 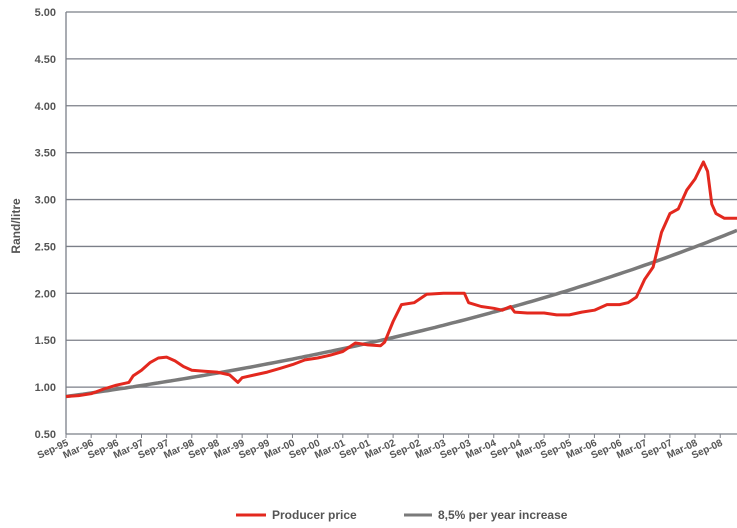 What do you see at coordinates (45, 224) in the screenshot?
I see `y-axis-ticks: 0.50 1.00 1.50 2.00 2.50 3.00 3.50 4.00 4.50 5.00` at bounding box center [45, 224].